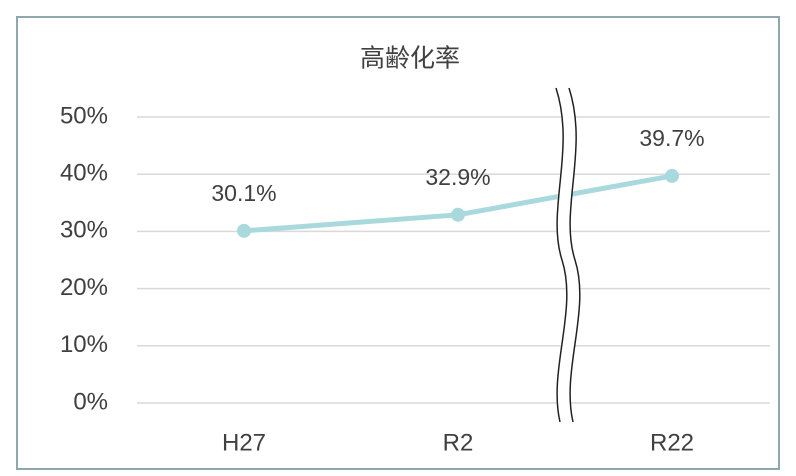 Image resolution: width=796 pixels, height=476 pixels. What do you see at coordinates (458, 442) in the screenshot?
I see `x-tick-label: R2` at bounding box center [458, 442].